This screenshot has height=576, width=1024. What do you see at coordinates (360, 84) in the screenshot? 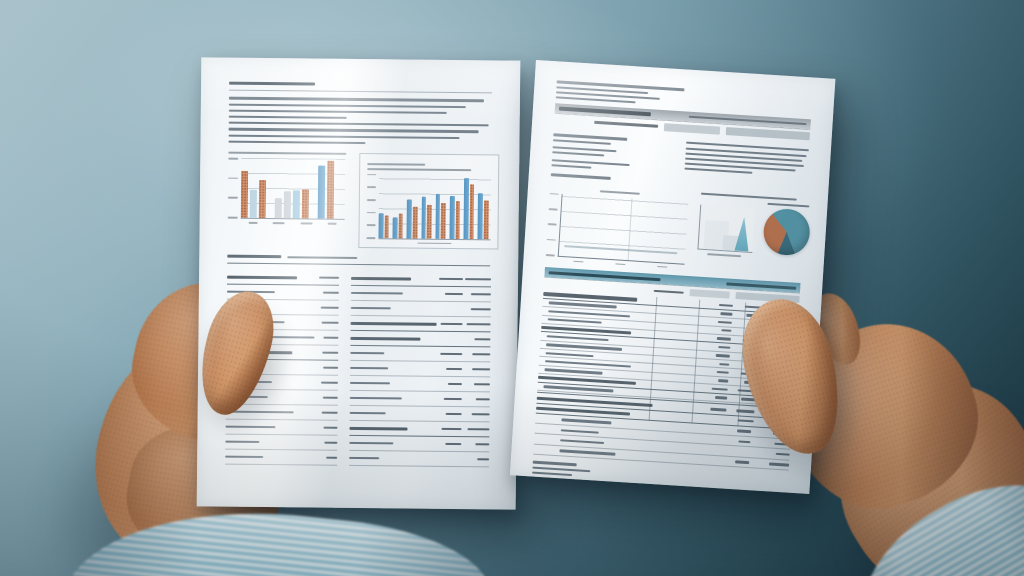
I see `left-doc-title` at bounding box center [360, 84].